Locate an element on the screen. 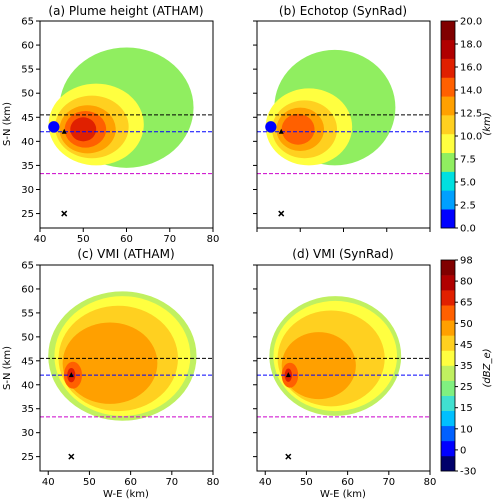  colorbar-tick-label: 10.0 is located at coordinates (471, 137).